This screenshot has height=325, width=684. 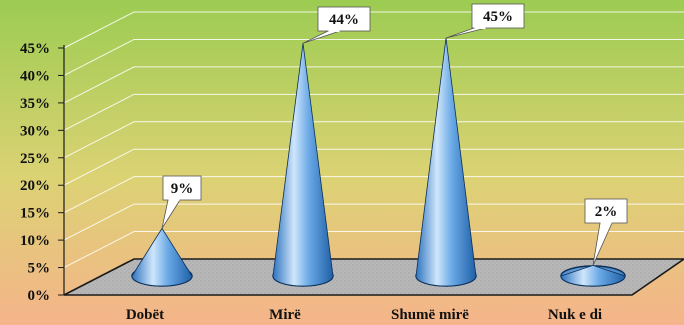 I want to click on x-axis-categories: Dobët Mirë Shumë mirë Nuk e di, so click(x=364, y=315).